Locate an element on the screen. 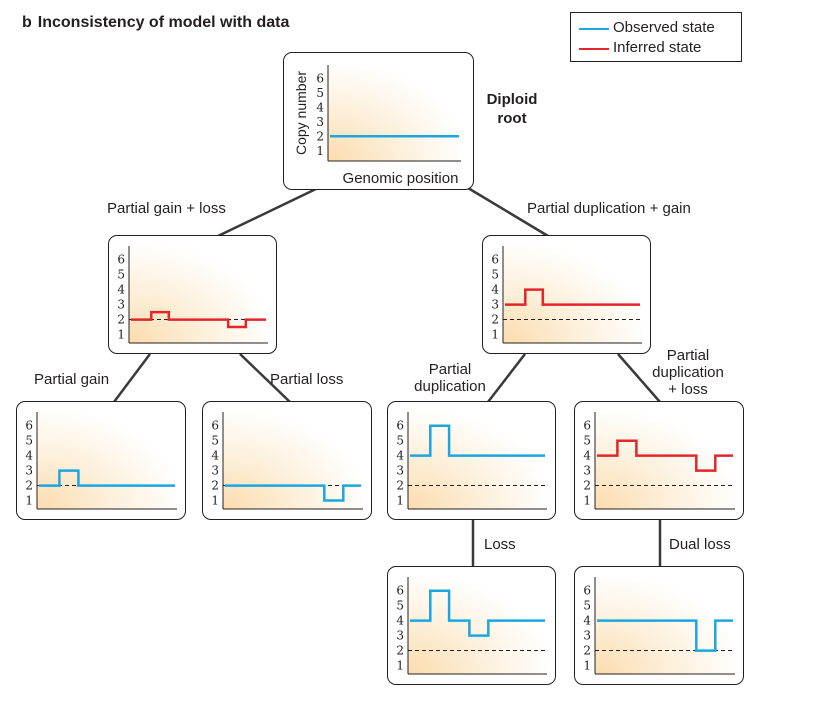 The image size is (814, 705). panel-letter: b is located at coordinates (27, 22).